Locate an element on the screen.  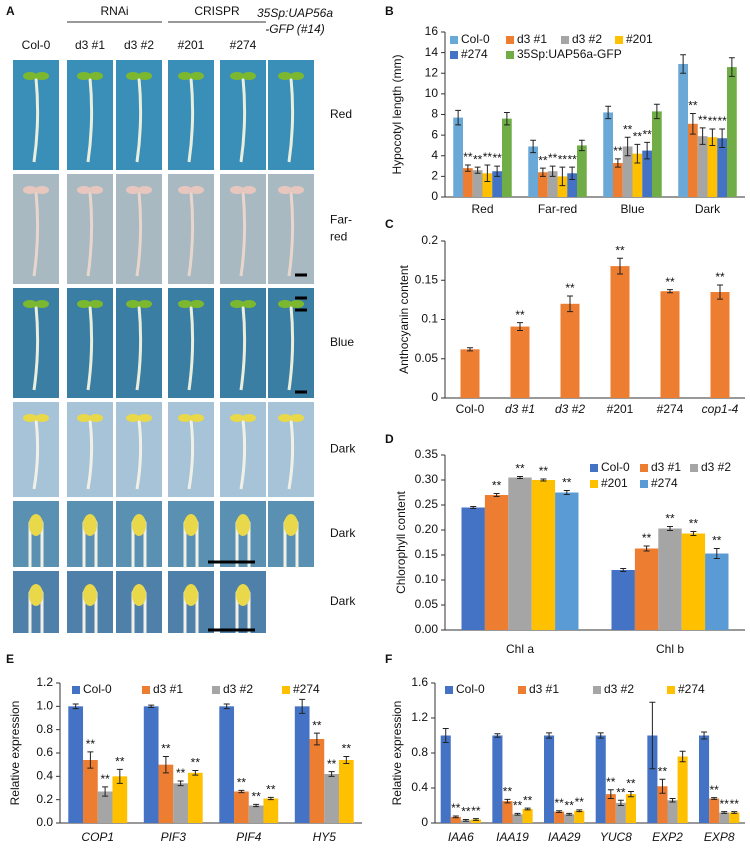
legend-label: Col-0 is located at coordinates (615, 467).